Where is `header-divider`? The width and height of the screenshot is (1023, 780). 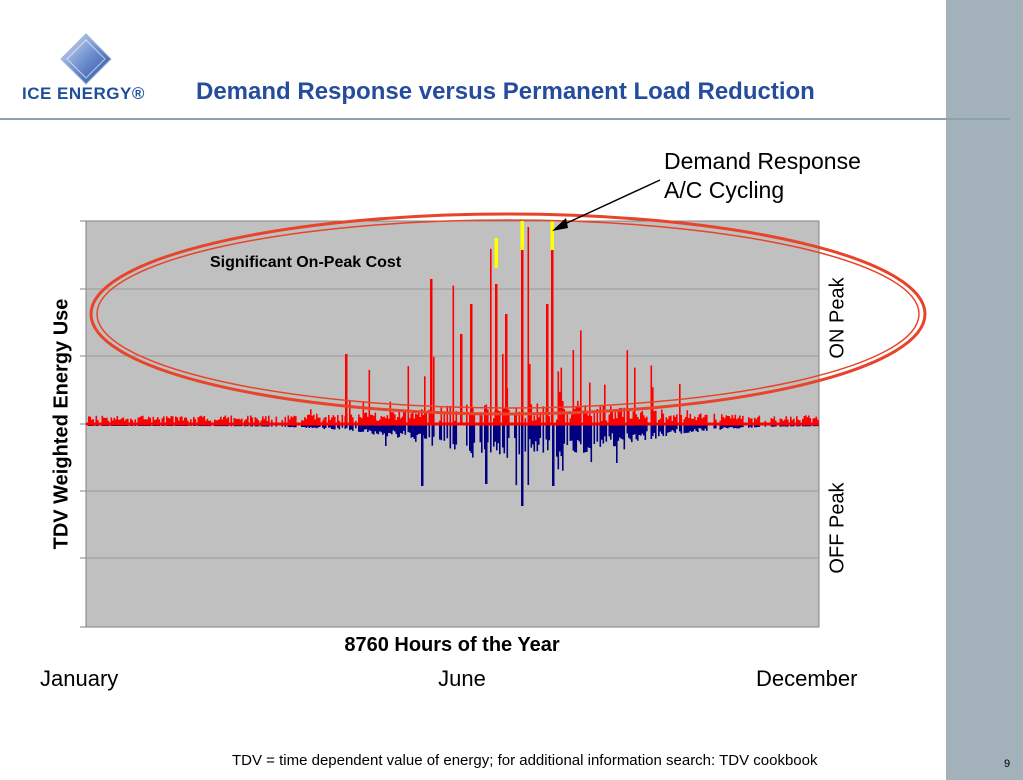
header-divider is located at coordinates (505, 119).